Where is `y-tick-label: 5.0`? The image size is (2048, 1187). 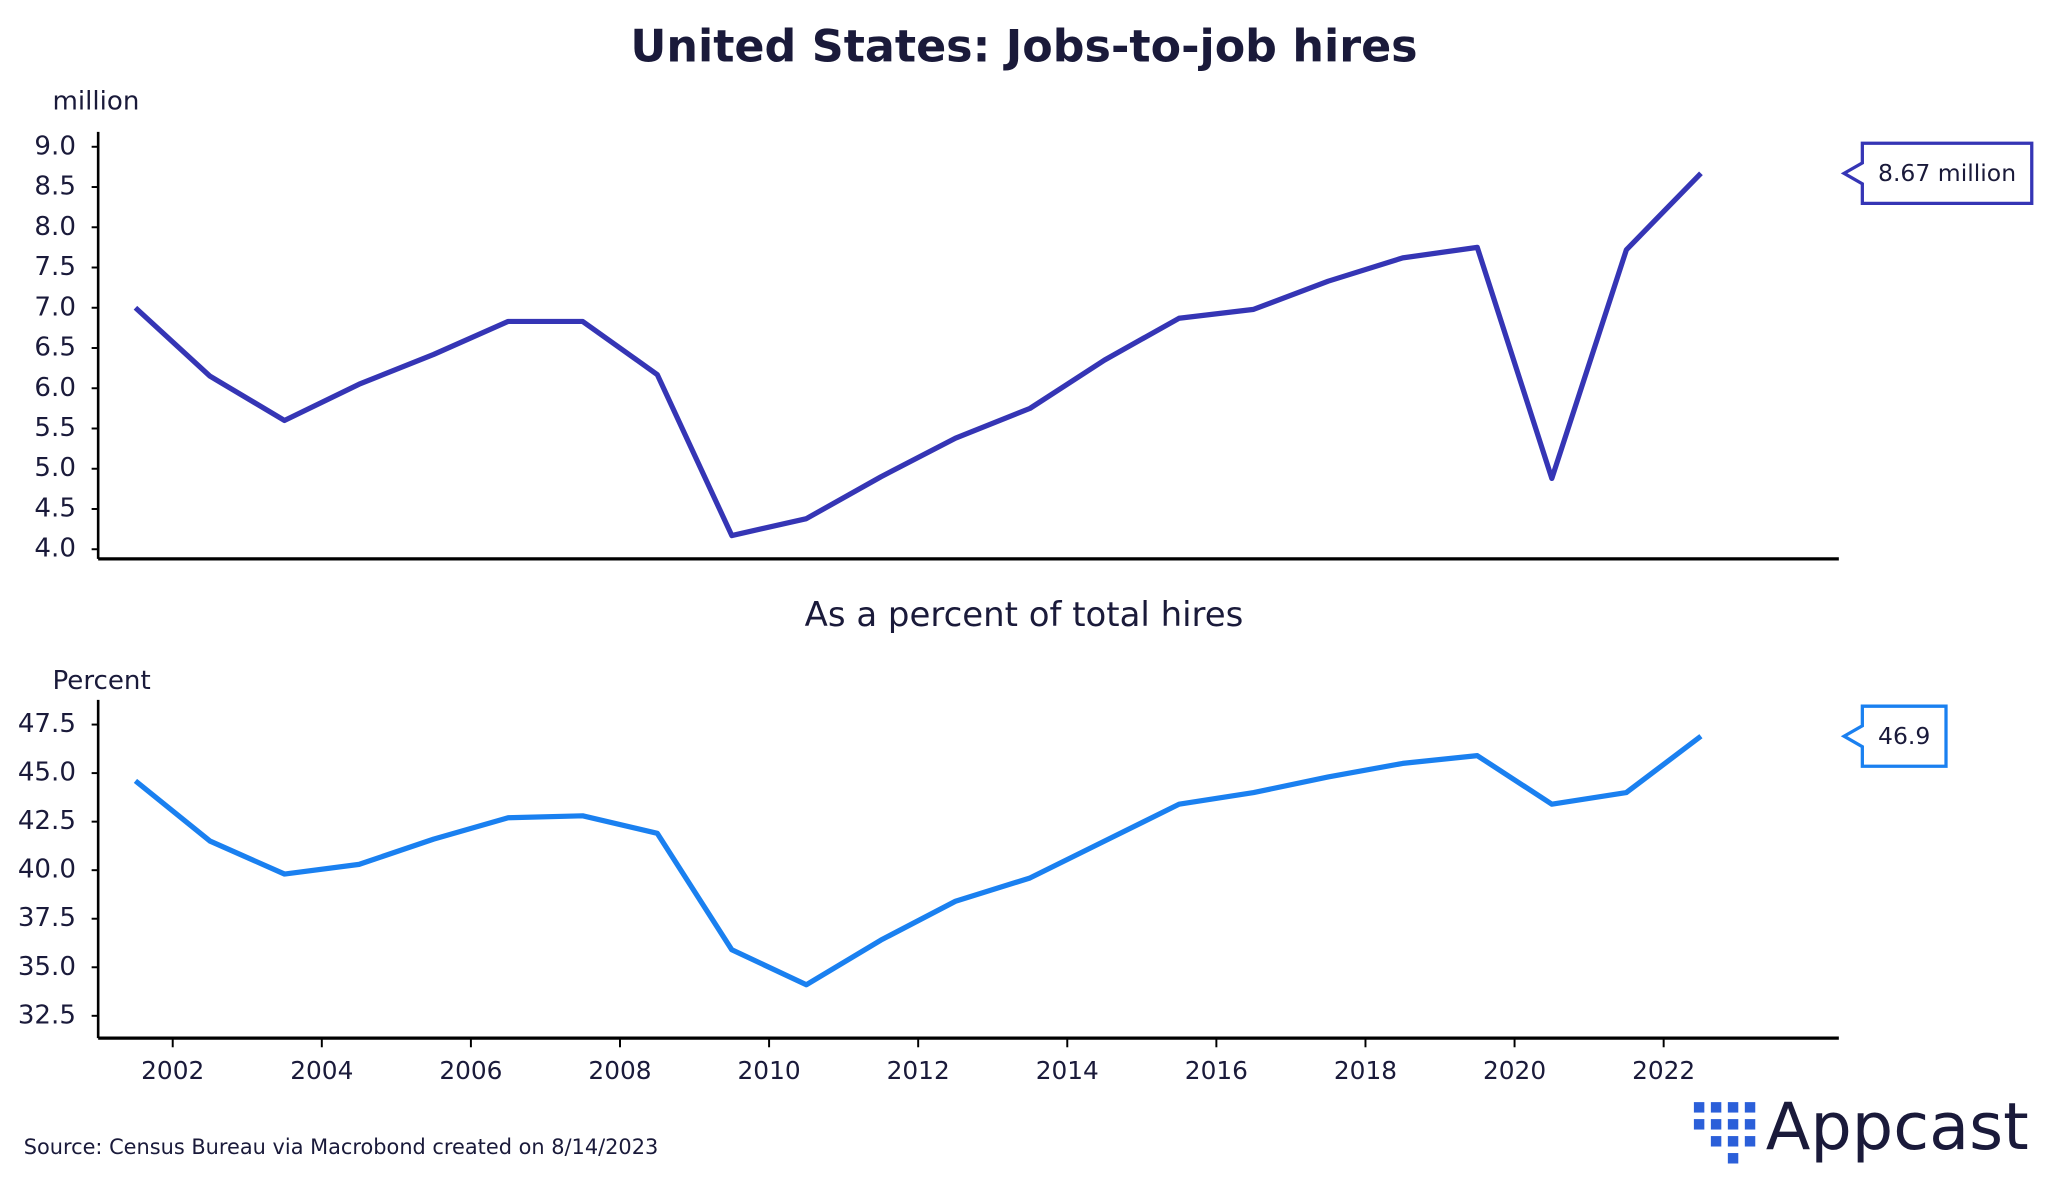
y-tick-label: 5.0 is located at coordinates (55, 468).